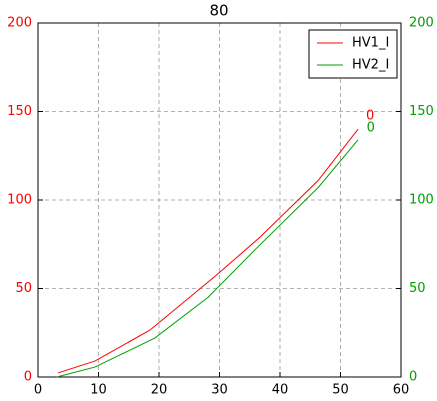 This screenshot has height=401, width=437. Describe the element at coordinates (19, 111) in the screenshot. I see `y-tick-label: 150` at that location.